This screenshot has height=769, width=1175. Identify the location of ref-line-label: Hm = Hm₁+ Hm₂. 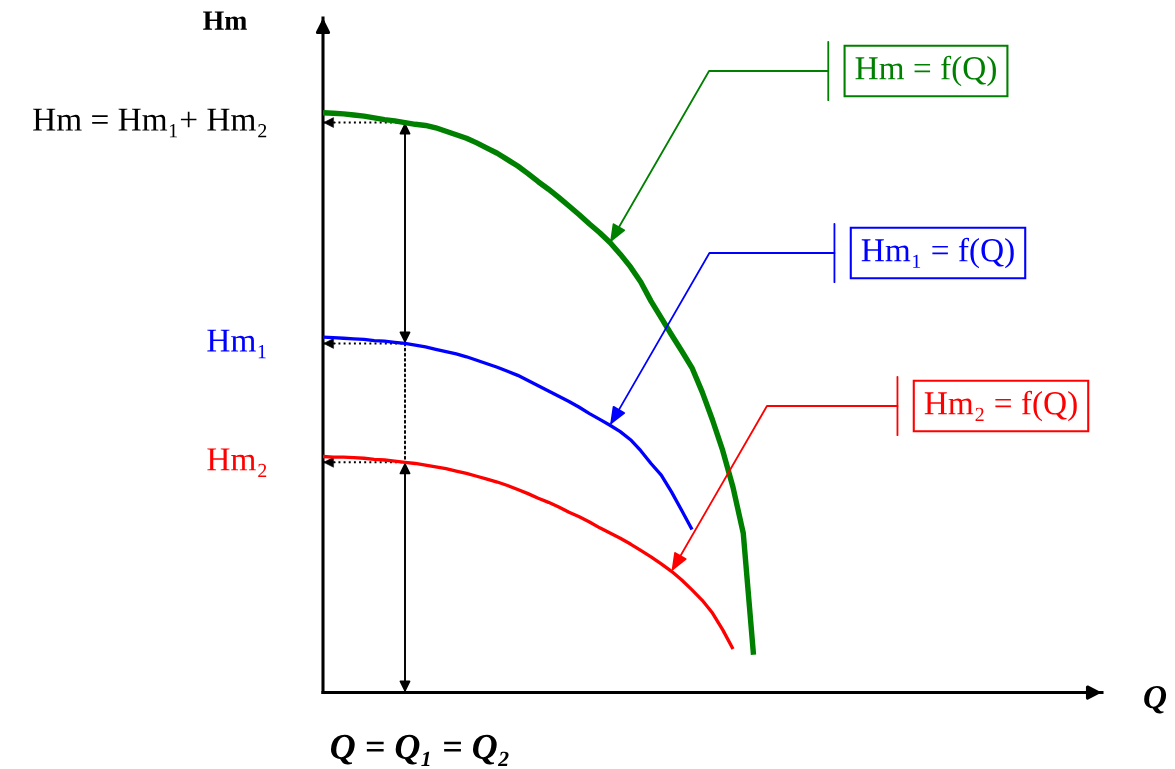
(150, 123).